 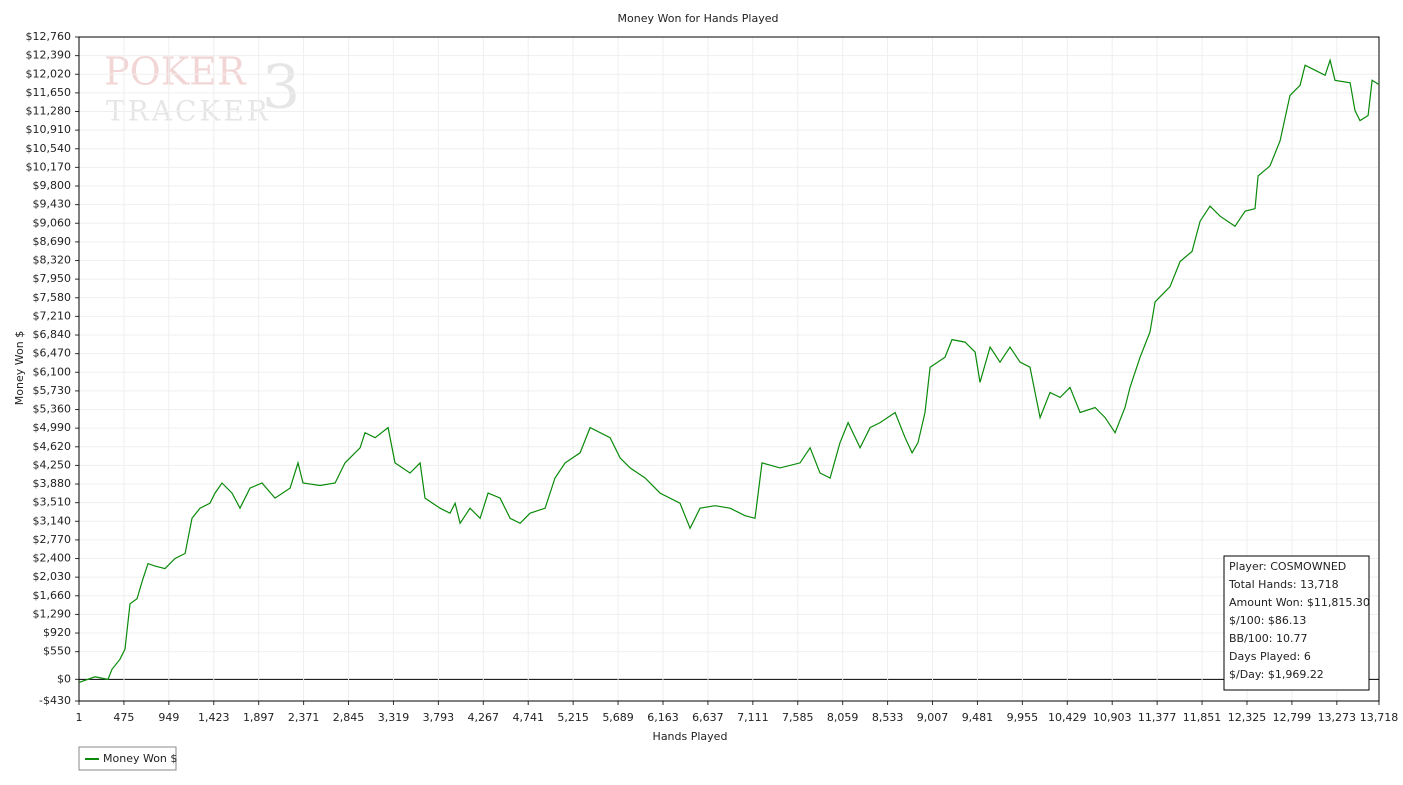 What do you see at coordinates (140, 758) in the screenshot?
I see `legend-label: Money Won $` at bounding box center [140, 758].